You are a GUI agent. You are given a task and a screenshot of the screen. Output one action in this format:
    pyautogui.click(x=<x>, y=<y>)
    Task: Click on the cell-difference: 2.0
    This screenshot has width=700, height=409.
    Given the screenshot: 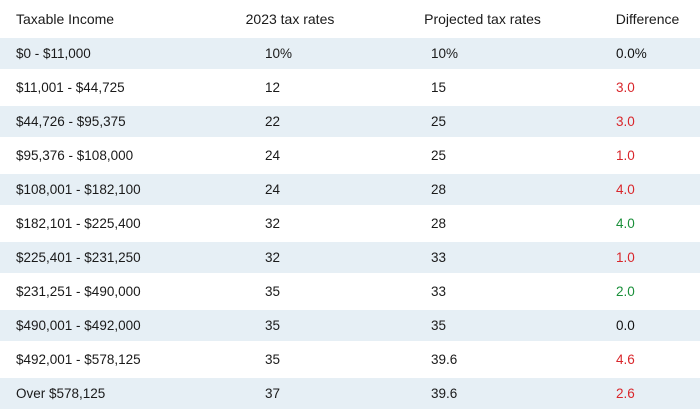 What is the action you would take?
    pyautogui.click(x=625, y=291)
    